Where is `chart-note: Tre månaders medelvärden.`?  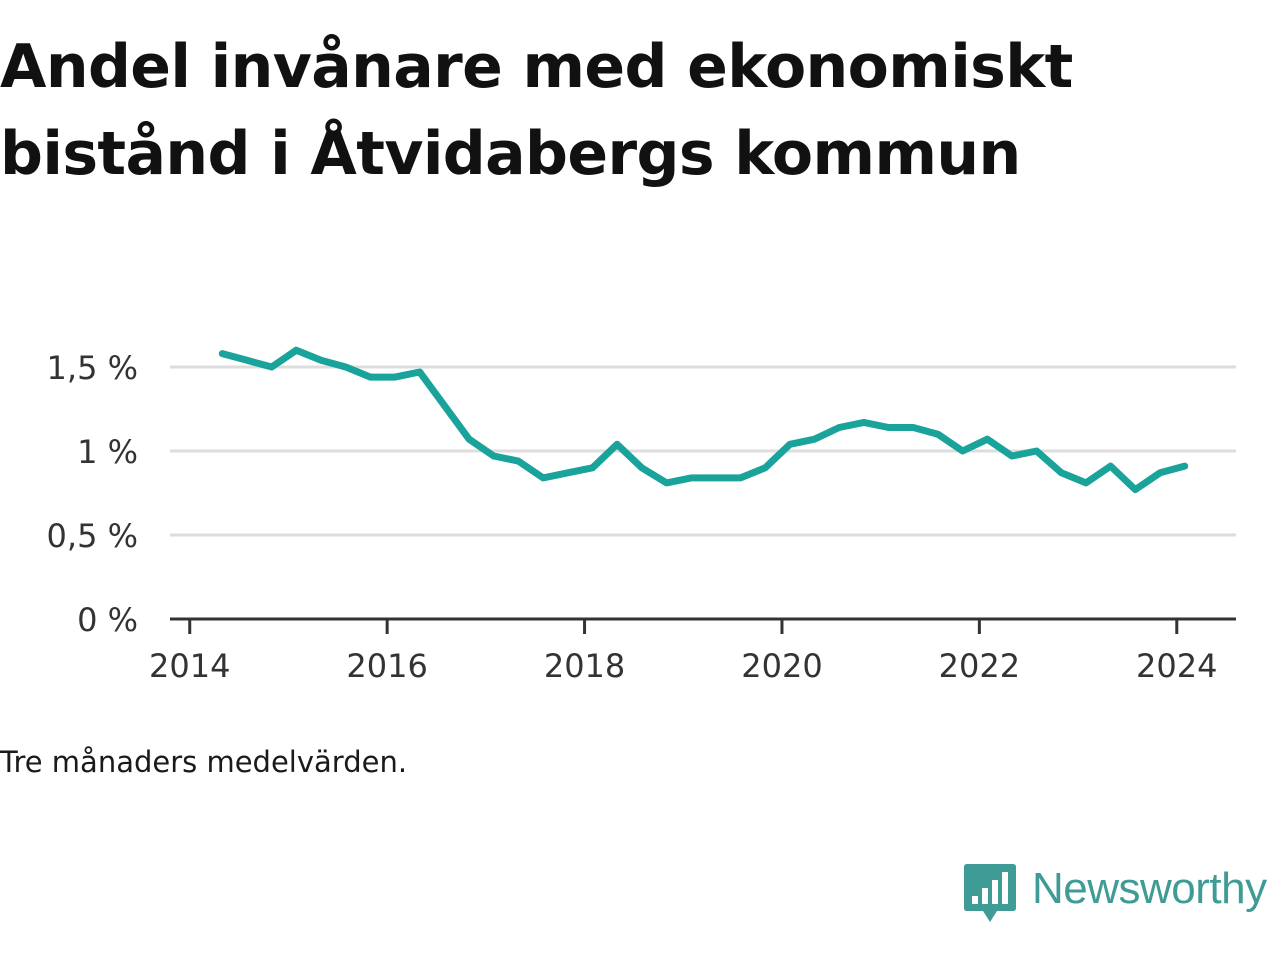 chart-note: Tre månaders medelvärden. is located at coordinates (204, 762).